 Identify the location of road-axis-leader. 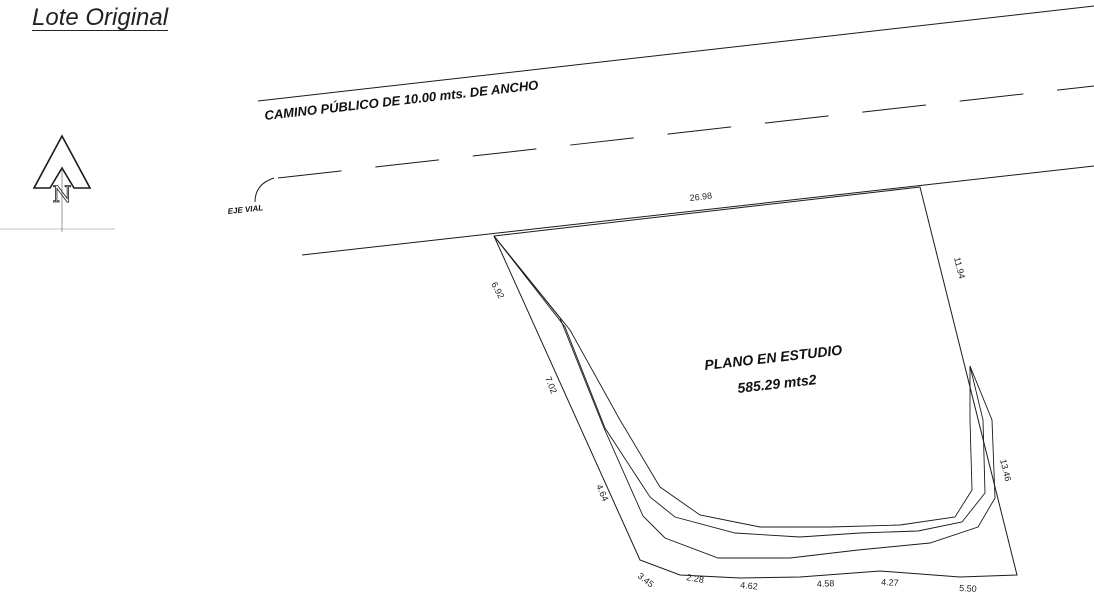
(264, 190).